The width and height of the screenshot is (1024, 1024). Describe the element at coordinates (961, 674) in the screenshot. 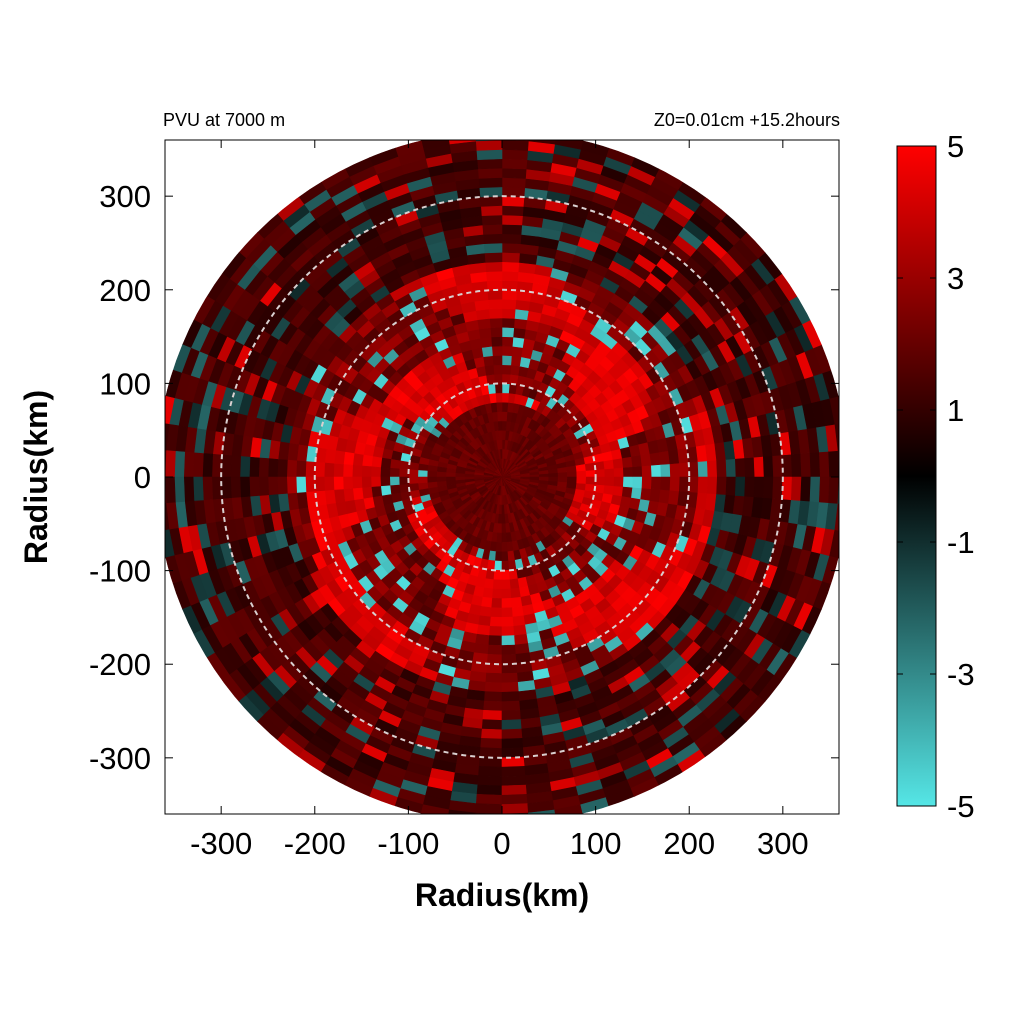

I see `colorbar-tick-label: -3` at that location.